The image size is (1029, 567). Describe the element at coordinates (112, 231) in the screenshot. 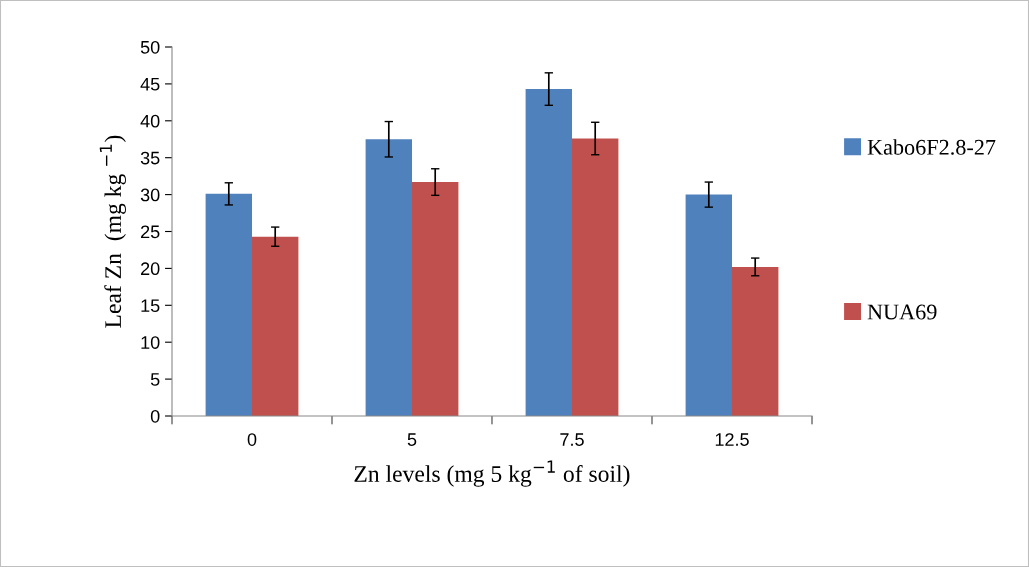

I see `y-axis-title: Leaf Zn (mg kg $^{−1}$)` at that location.